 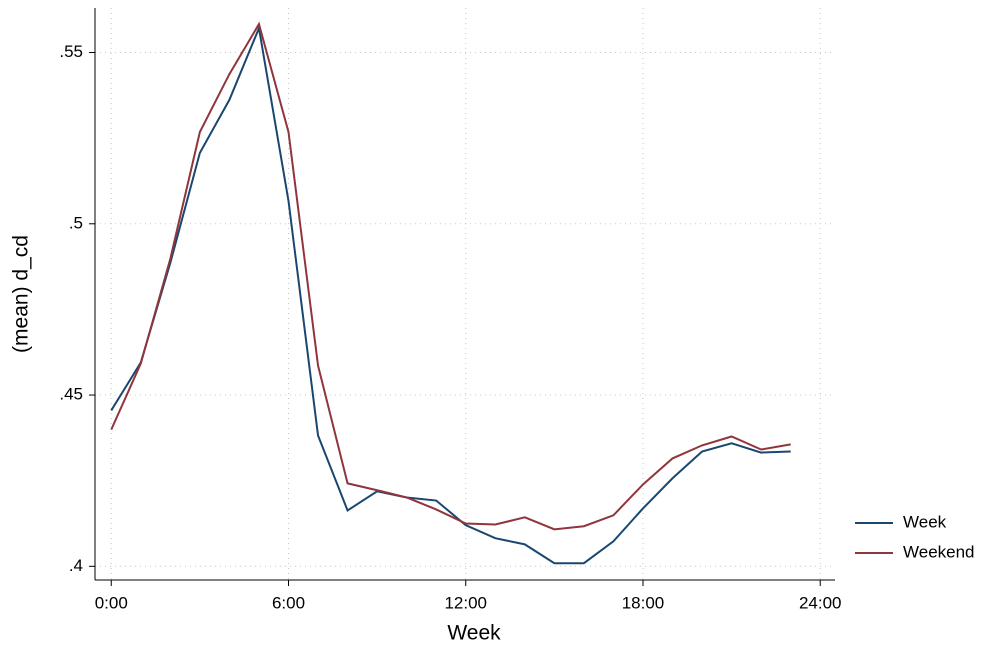 What do you see at coordinates (465, 602) in the screenshot?
I see `x-tick-label: 12:00` at bounding box center [465, 602].